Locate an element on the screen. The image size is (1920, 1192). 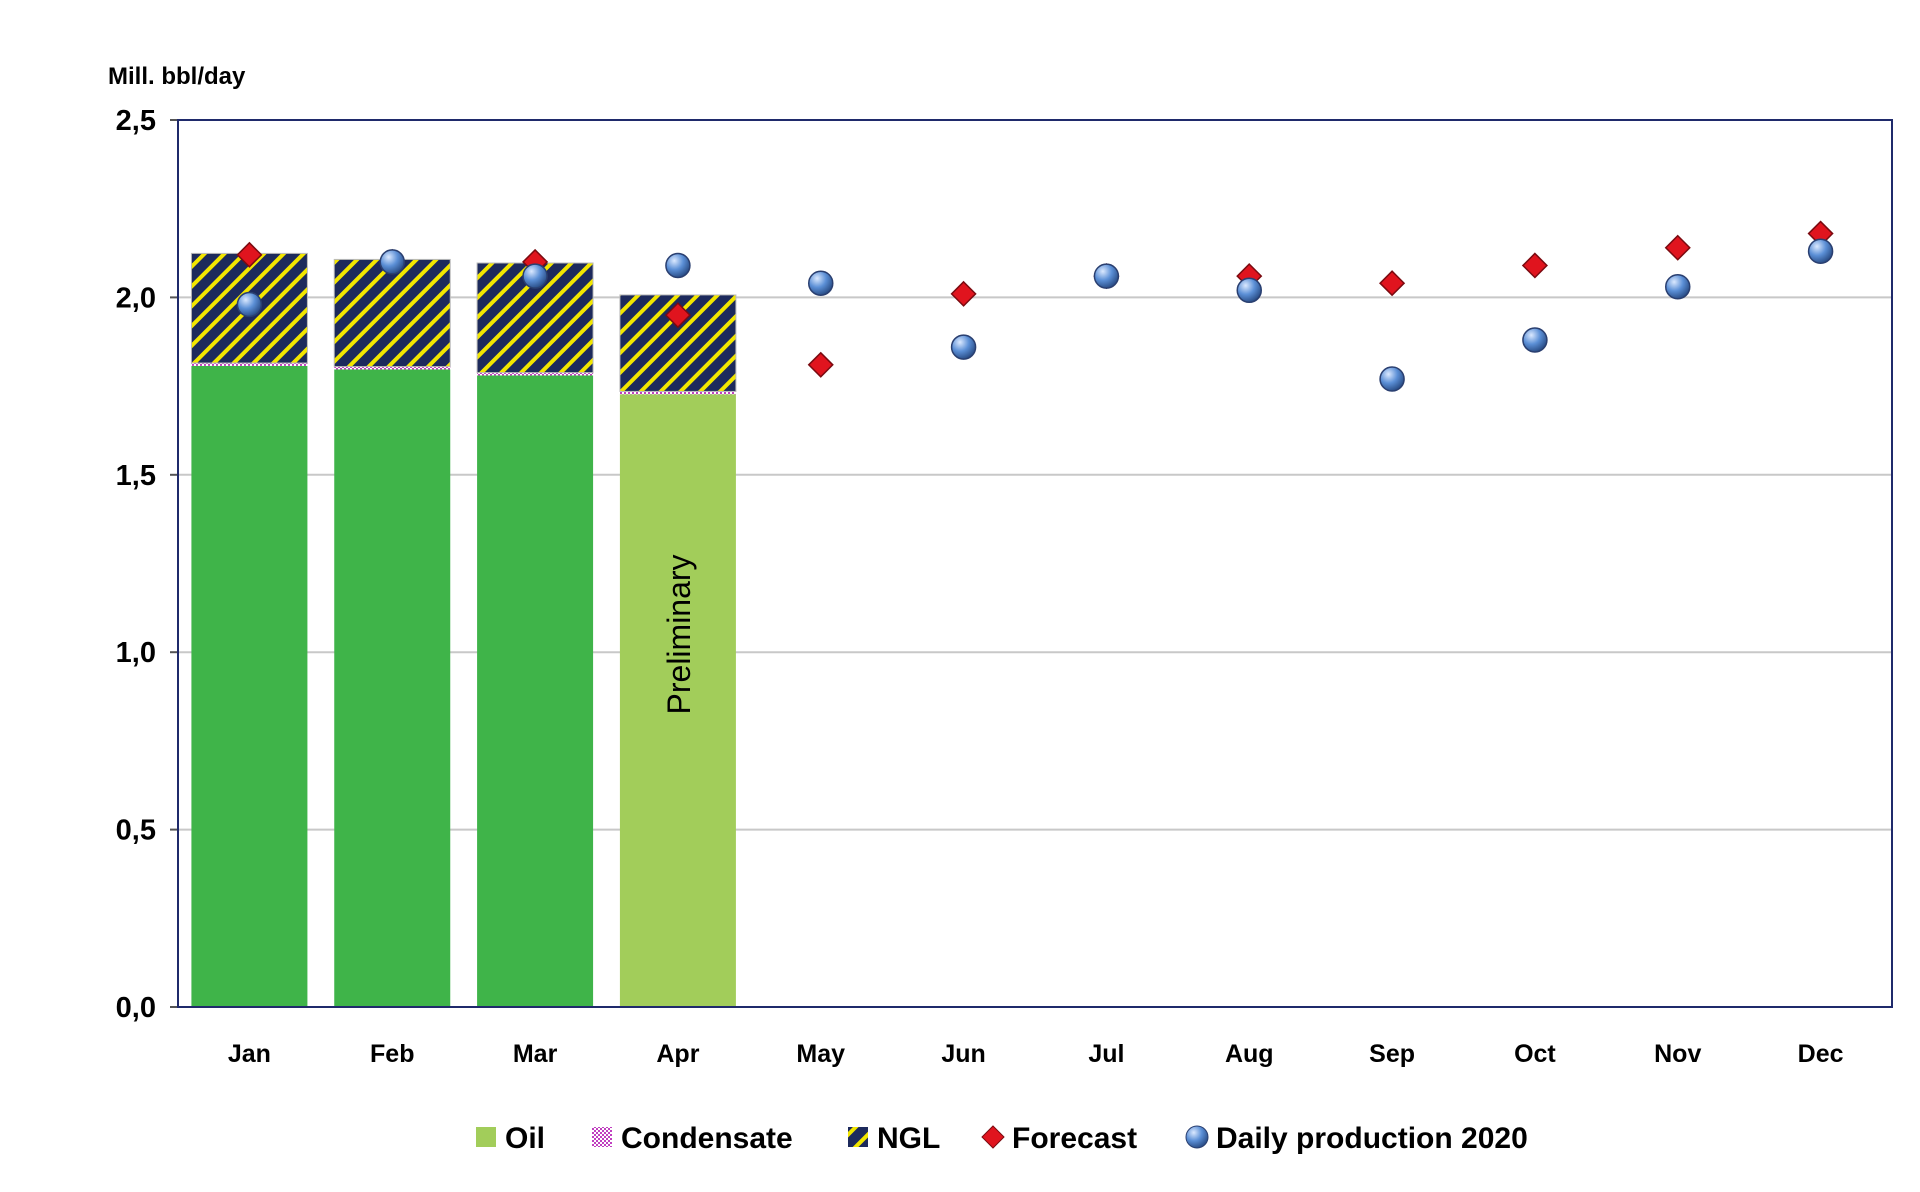
legend-label: Daily production 2020 is located at coordinates (1372, 1138).